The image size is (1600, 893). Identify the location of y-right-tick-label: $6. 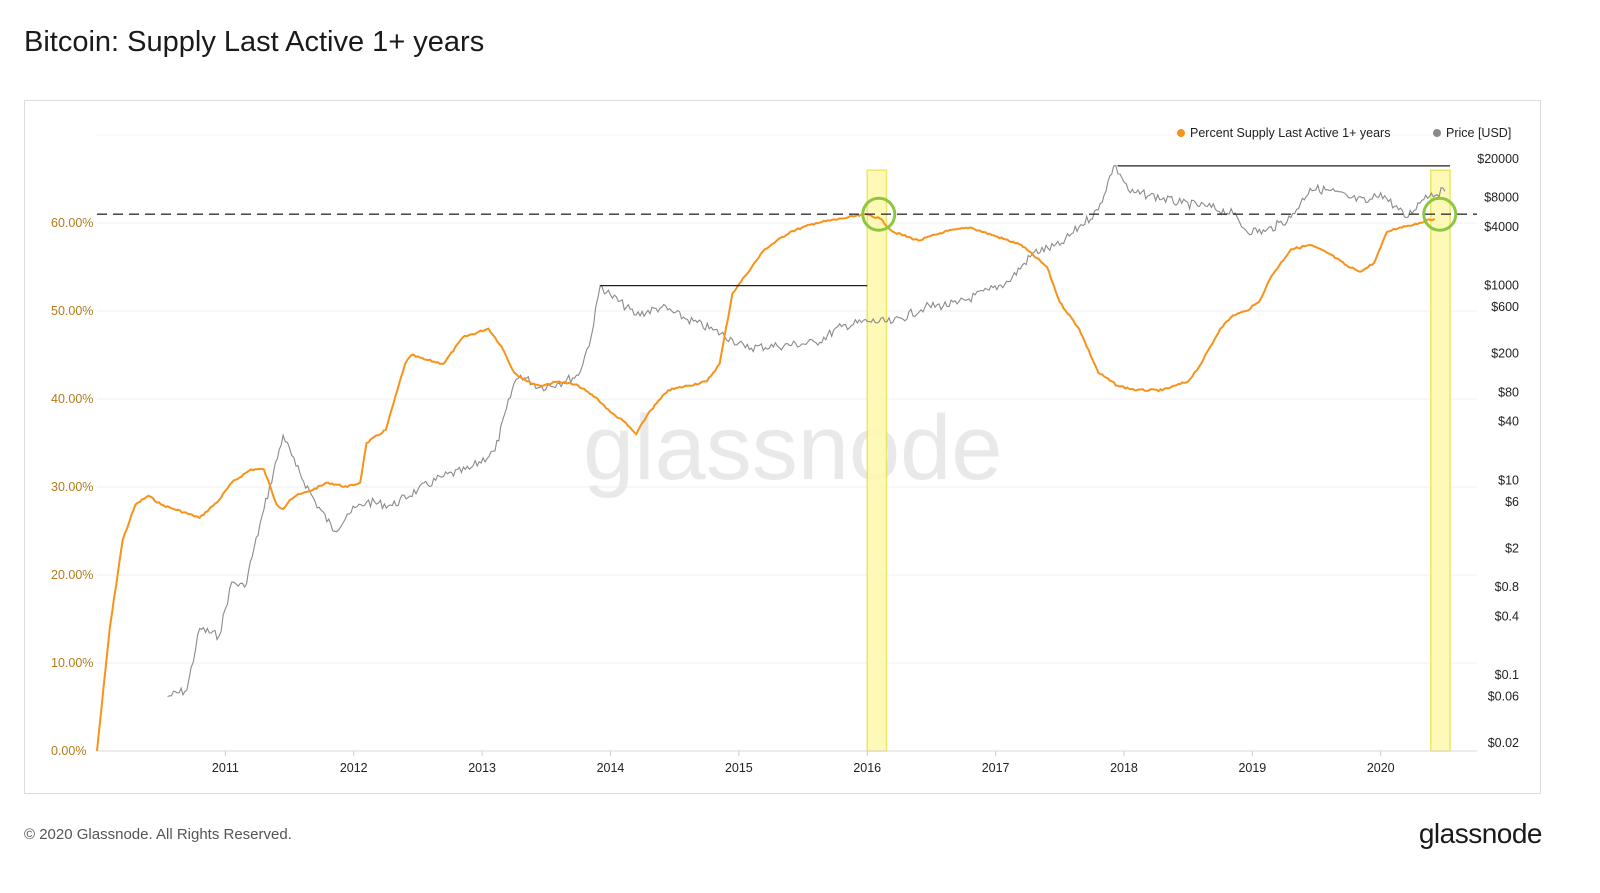
(1512, 502).